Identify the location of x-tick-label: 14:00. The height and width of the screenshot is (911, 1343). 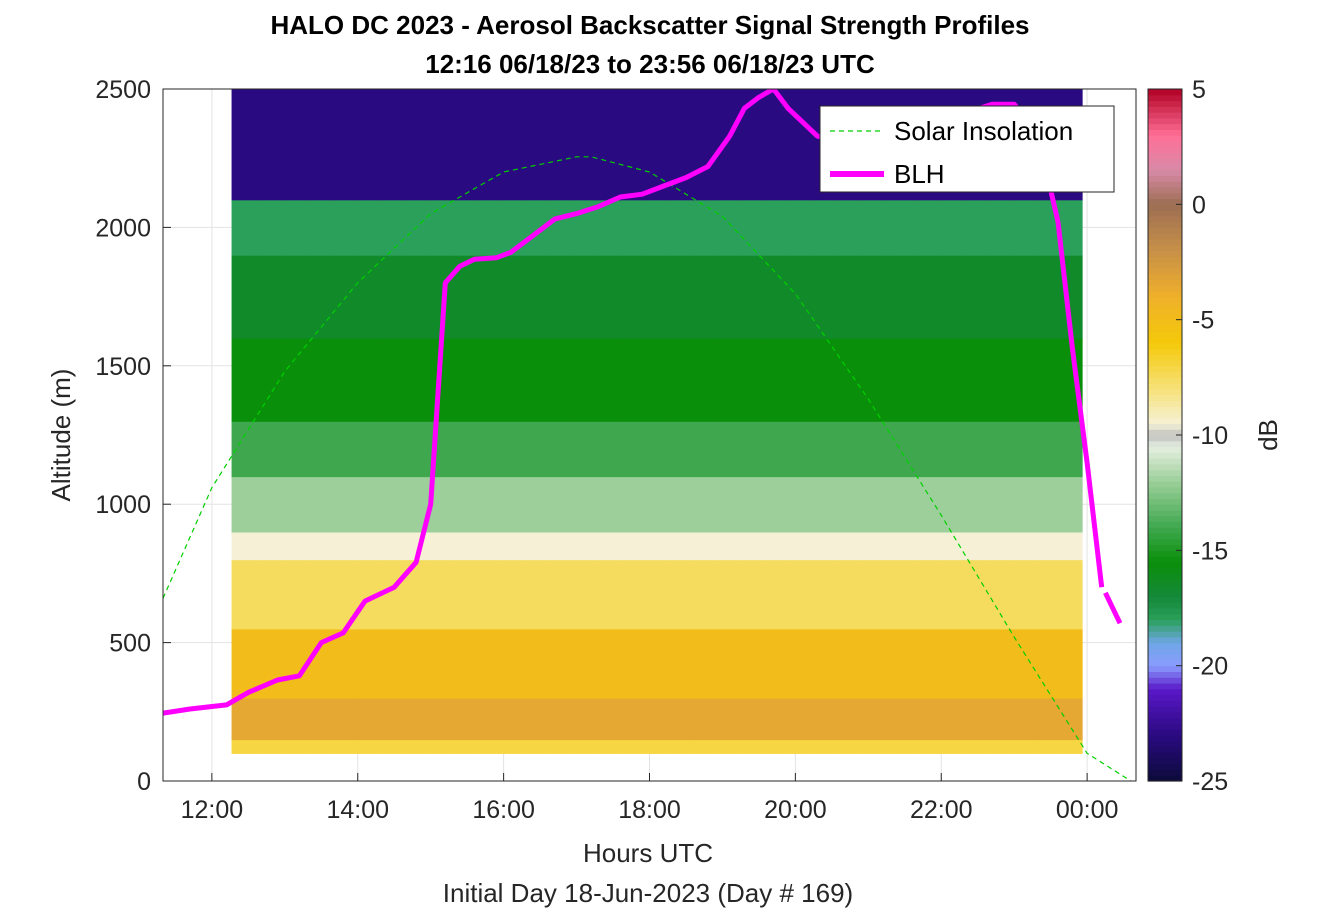
(357, 810).